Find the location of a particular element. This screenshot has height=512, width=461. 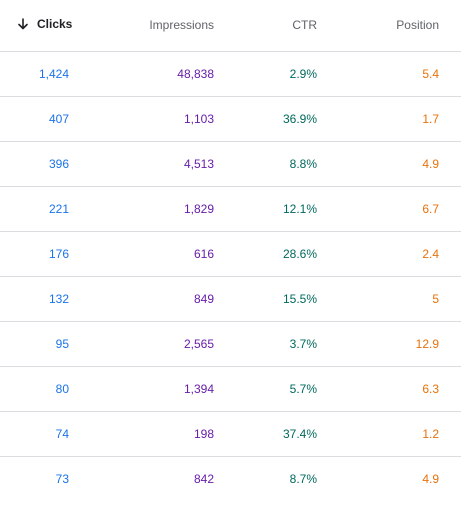

position-cell: 6.7 is located at coordinates (378, 209).